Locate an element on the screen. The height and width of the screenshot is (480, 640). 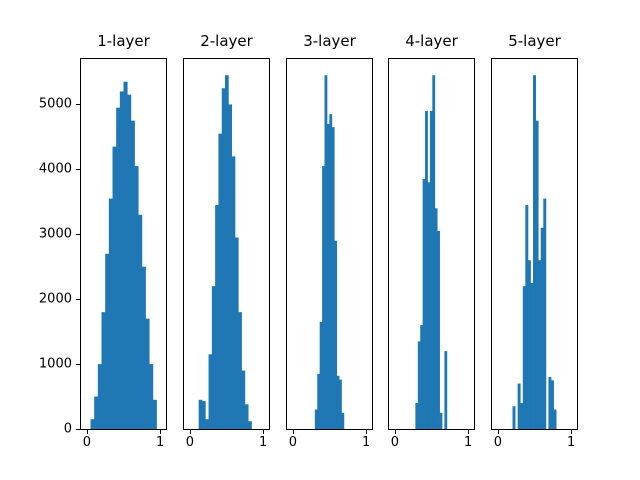
subplot-title: 1-layer is located at coordinates (123, 41).